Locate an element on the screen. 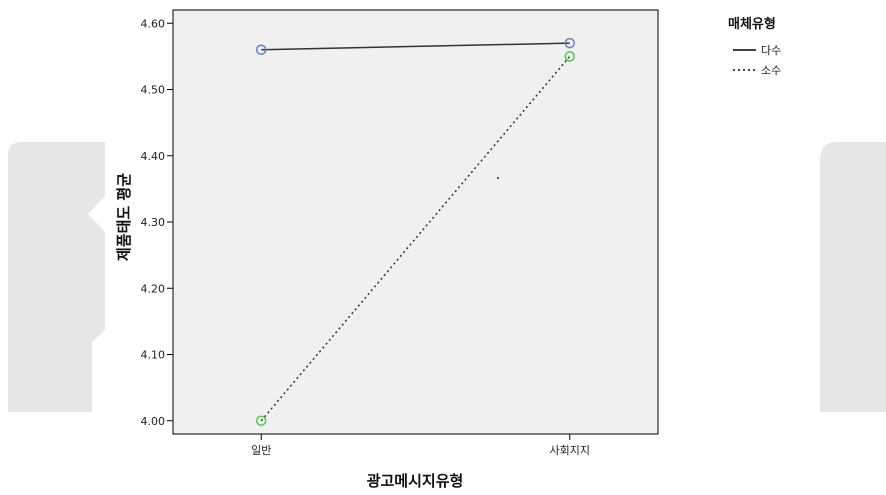  legend-label-series-2: 소수 is located at coordinates (771, 70).